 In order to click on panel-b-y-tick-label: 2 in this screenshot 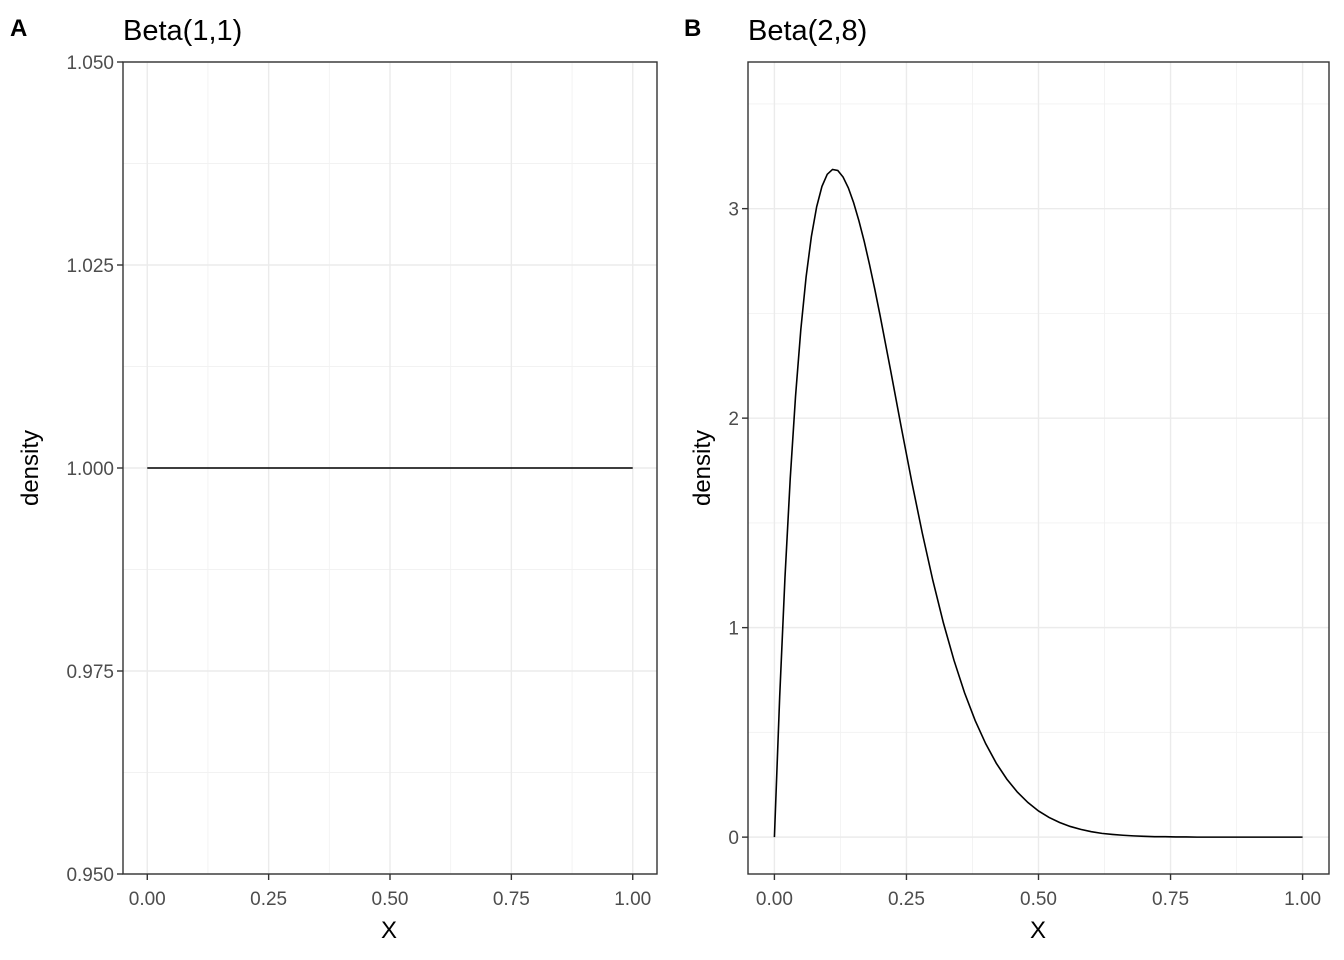, I will do `click(733, 419)`.